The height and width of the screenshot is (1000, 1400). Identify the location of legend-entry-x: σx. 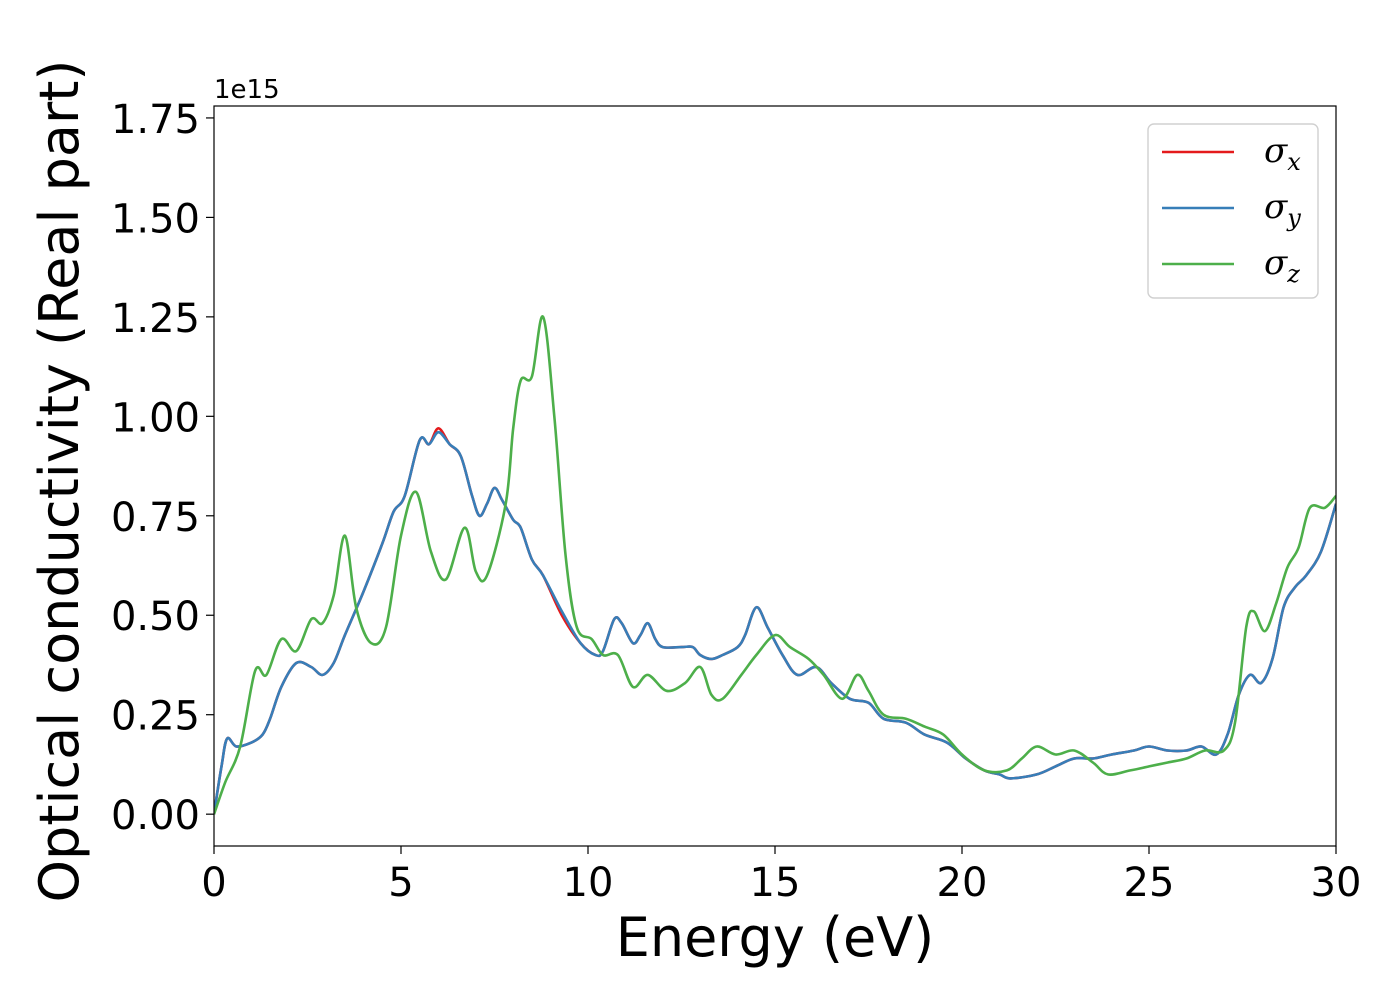
(1282, 153).